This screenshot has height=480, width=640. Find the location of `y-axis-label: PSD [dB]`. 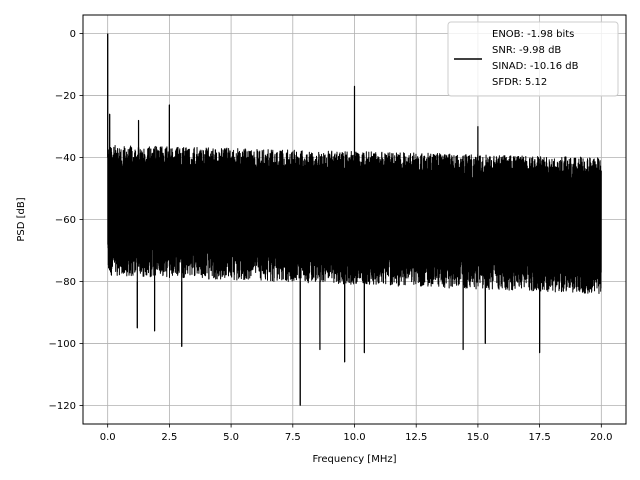

y-axis-label: PSD [dB] is located at coordinates (21, 219).